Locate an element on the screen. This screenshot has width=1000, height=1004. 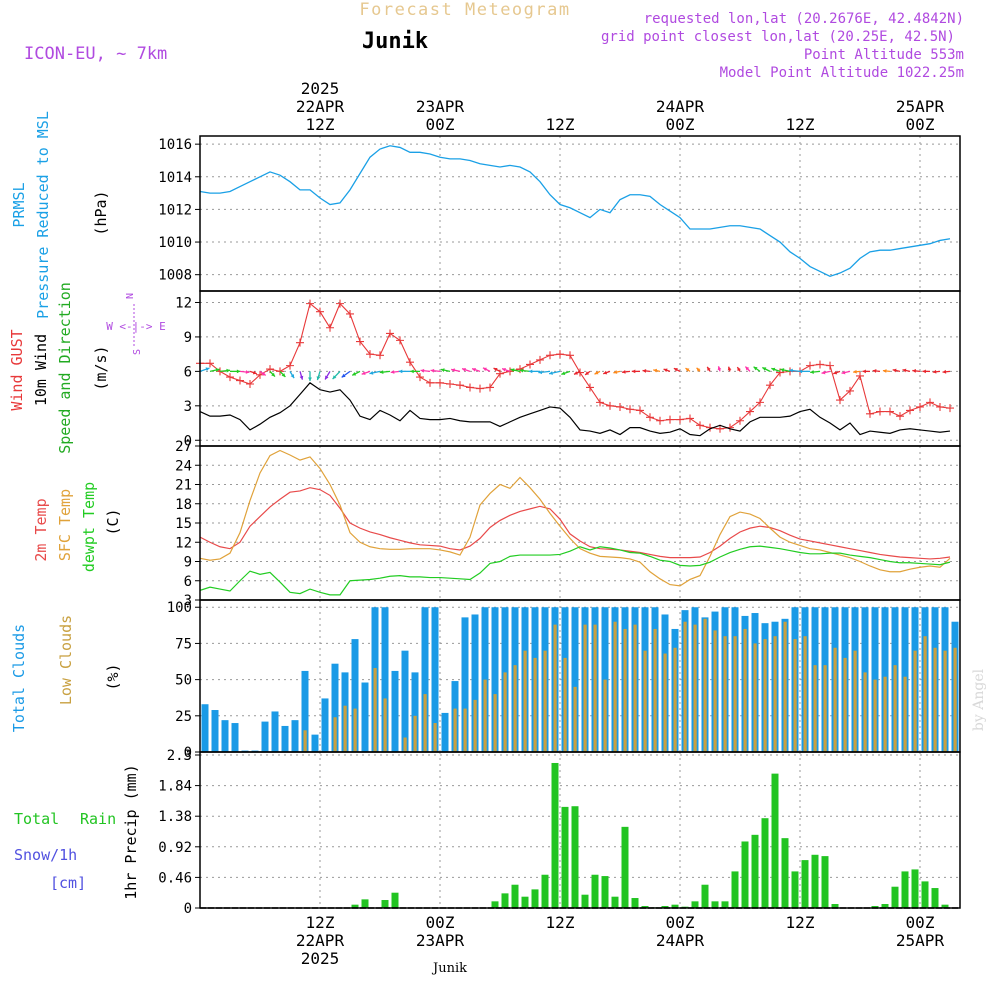
precip-label-axis: 1hr Precip (mm) is located at coordinates (131, 831).